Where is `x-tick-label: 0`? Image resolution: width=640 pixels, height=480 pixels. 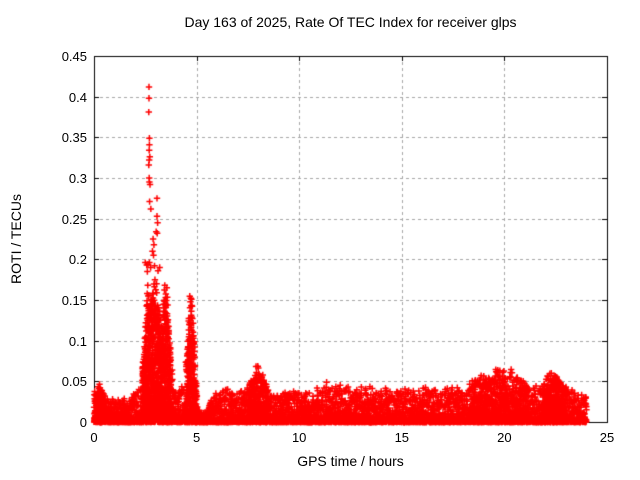 x-tick-label: 0 is located at coordinates (94, 437).